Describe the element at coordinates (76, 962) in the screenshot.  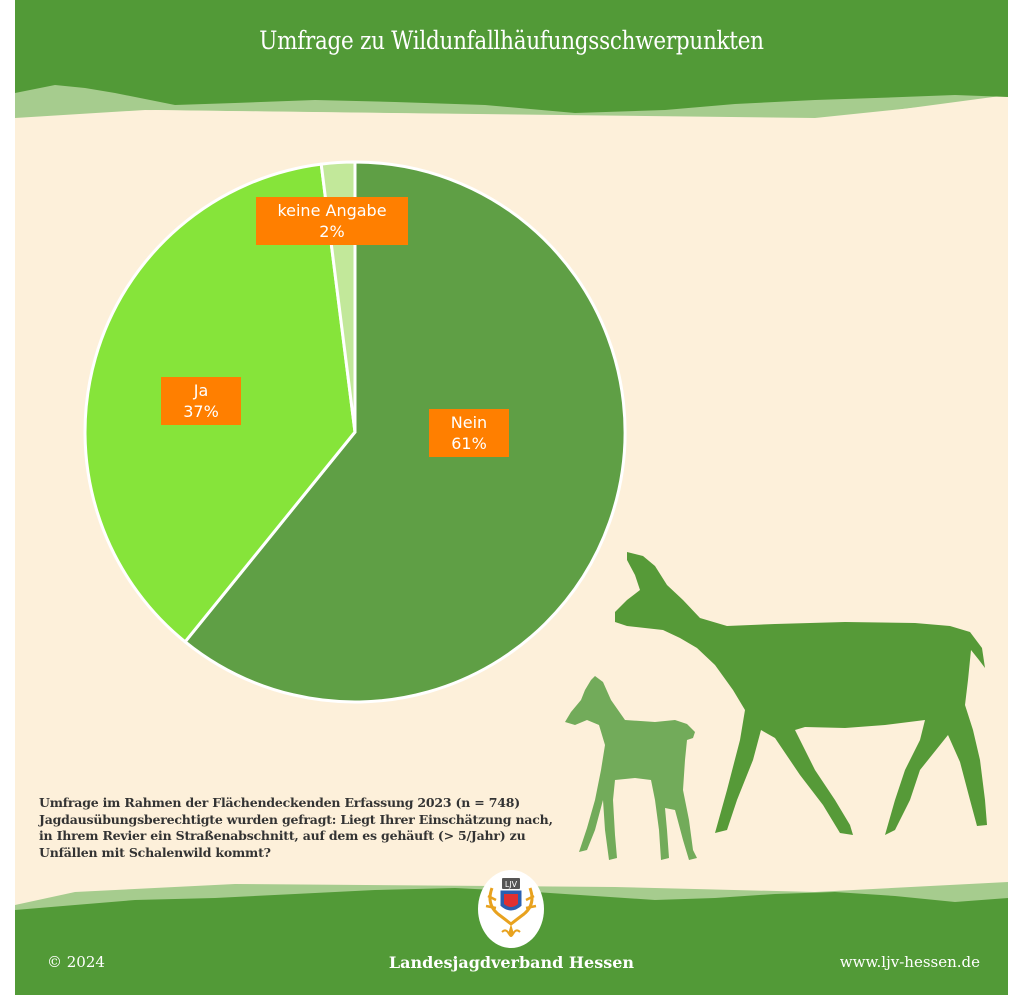
I see `copyright: © 2024` at that location.